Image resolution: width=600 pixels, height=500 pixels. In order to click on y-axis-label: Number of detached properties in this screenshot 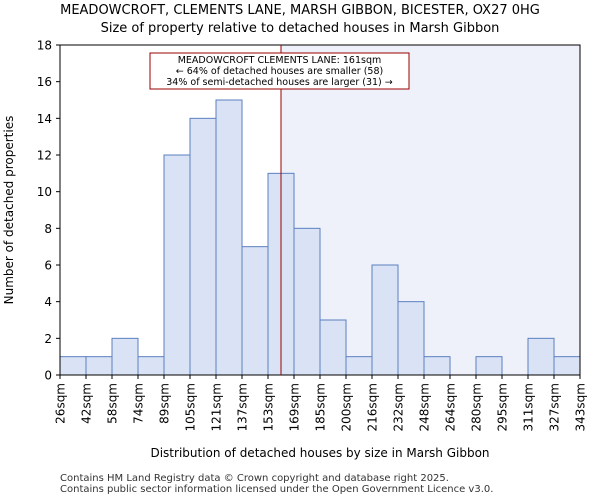, I will do `click(9, 210)`.